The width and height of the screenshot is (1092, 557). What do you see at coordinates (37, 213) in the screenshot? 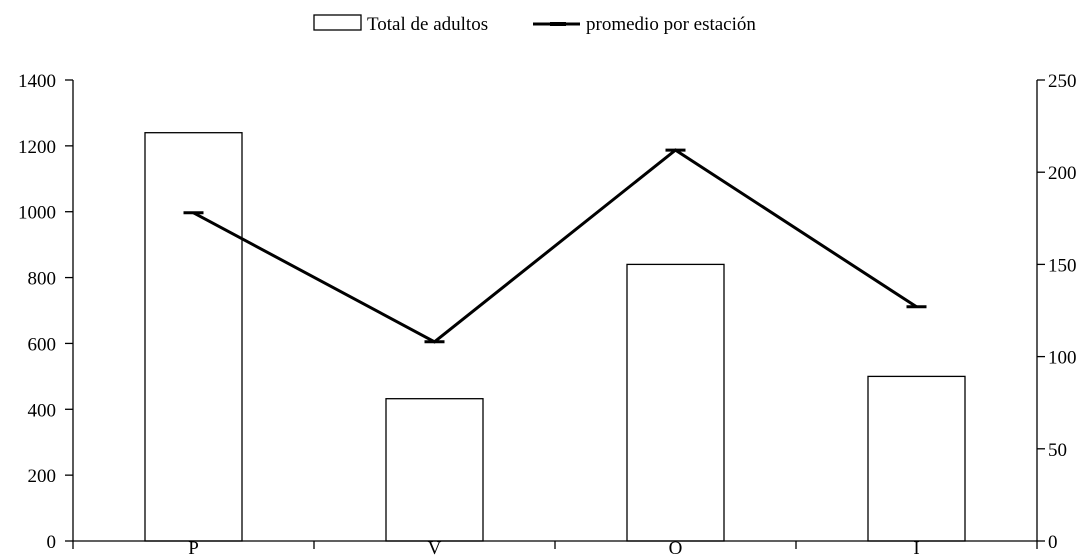
I see `y-left-tick-label: 1000` at bounding box center [37, 213].